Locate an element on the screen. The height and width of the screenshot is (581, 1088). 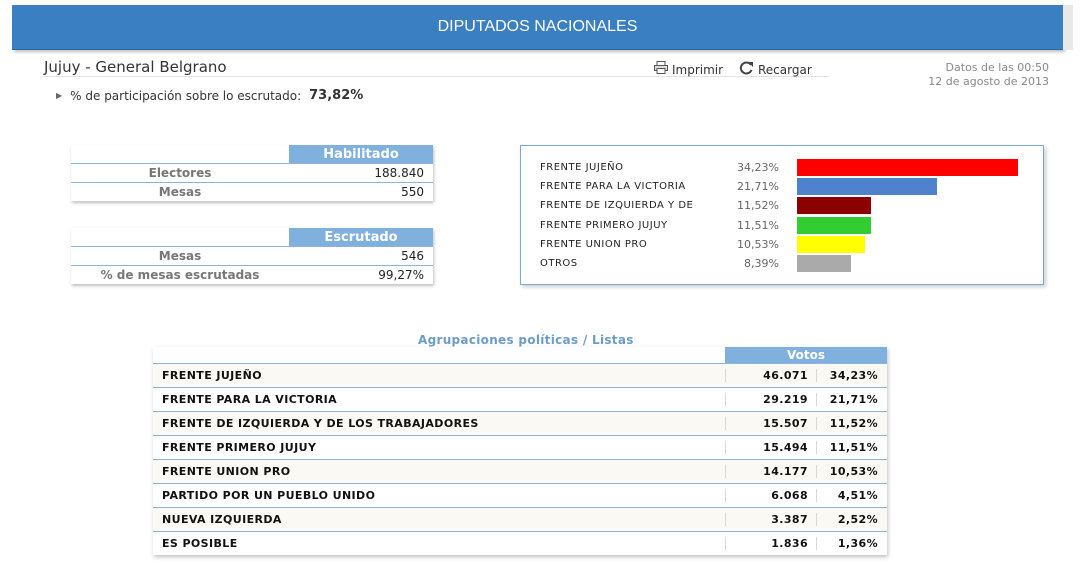
table-row: Mesas 546 is located at coordinates (252, 255).